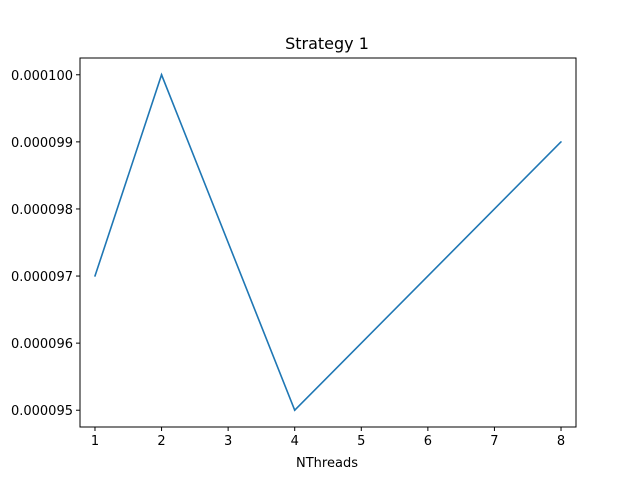 This screenshot has height=480, width=640. I want to click on y-tick-label: 0.000095, so click(42, 411).